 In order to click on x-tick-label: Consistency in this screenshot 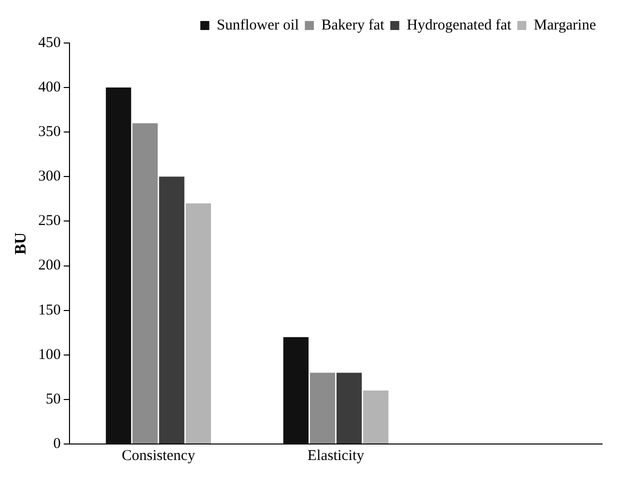, I will do `click(159, 456)`.